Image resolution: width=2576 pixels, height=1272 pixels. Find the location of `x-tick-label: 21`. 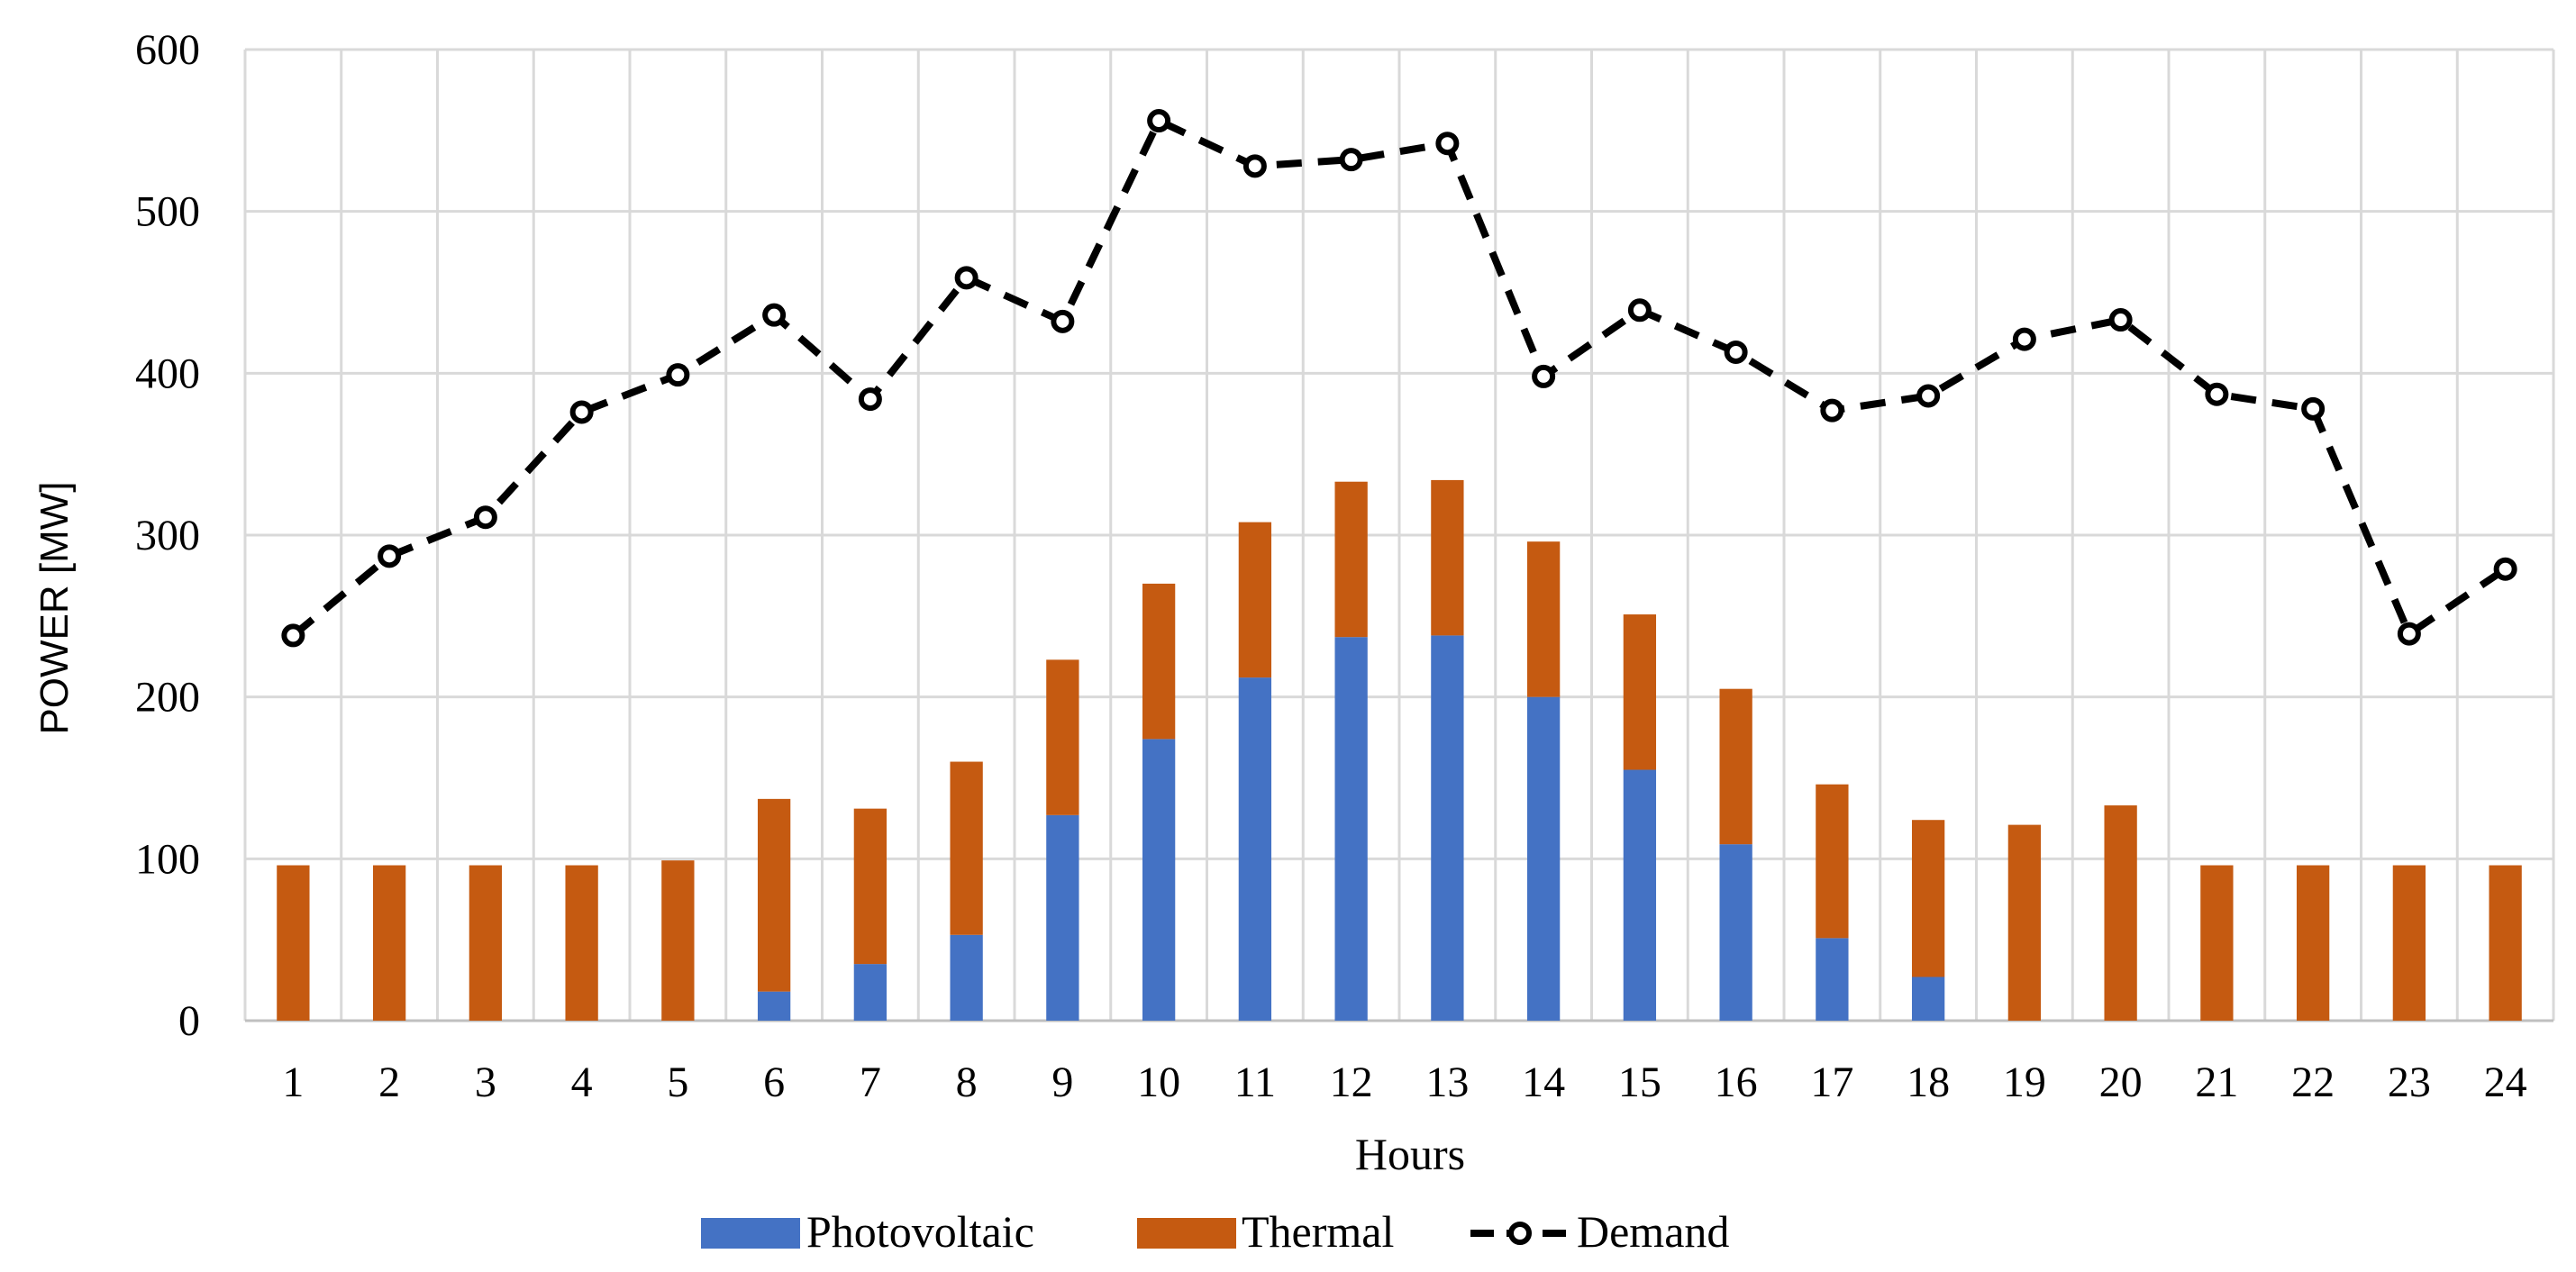

x-tick-label: 21 is located at coordinates (2216, 1082).